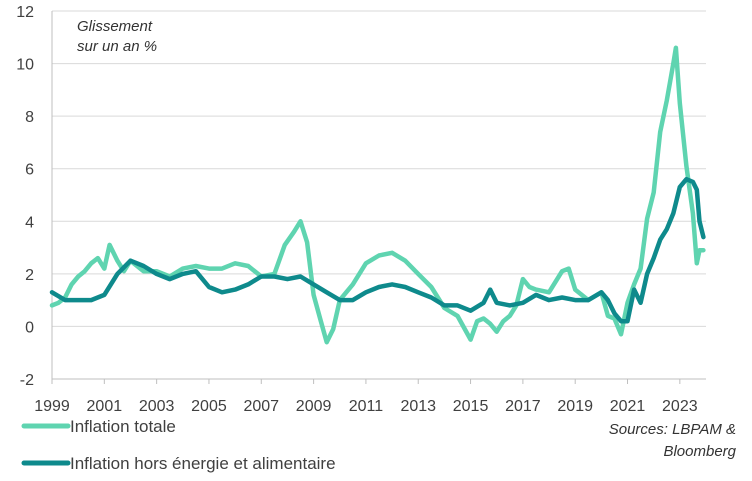  Describe the element at coordinates (523, 406) in the screenshot. I see `x-tick-label: 2017` at that location.